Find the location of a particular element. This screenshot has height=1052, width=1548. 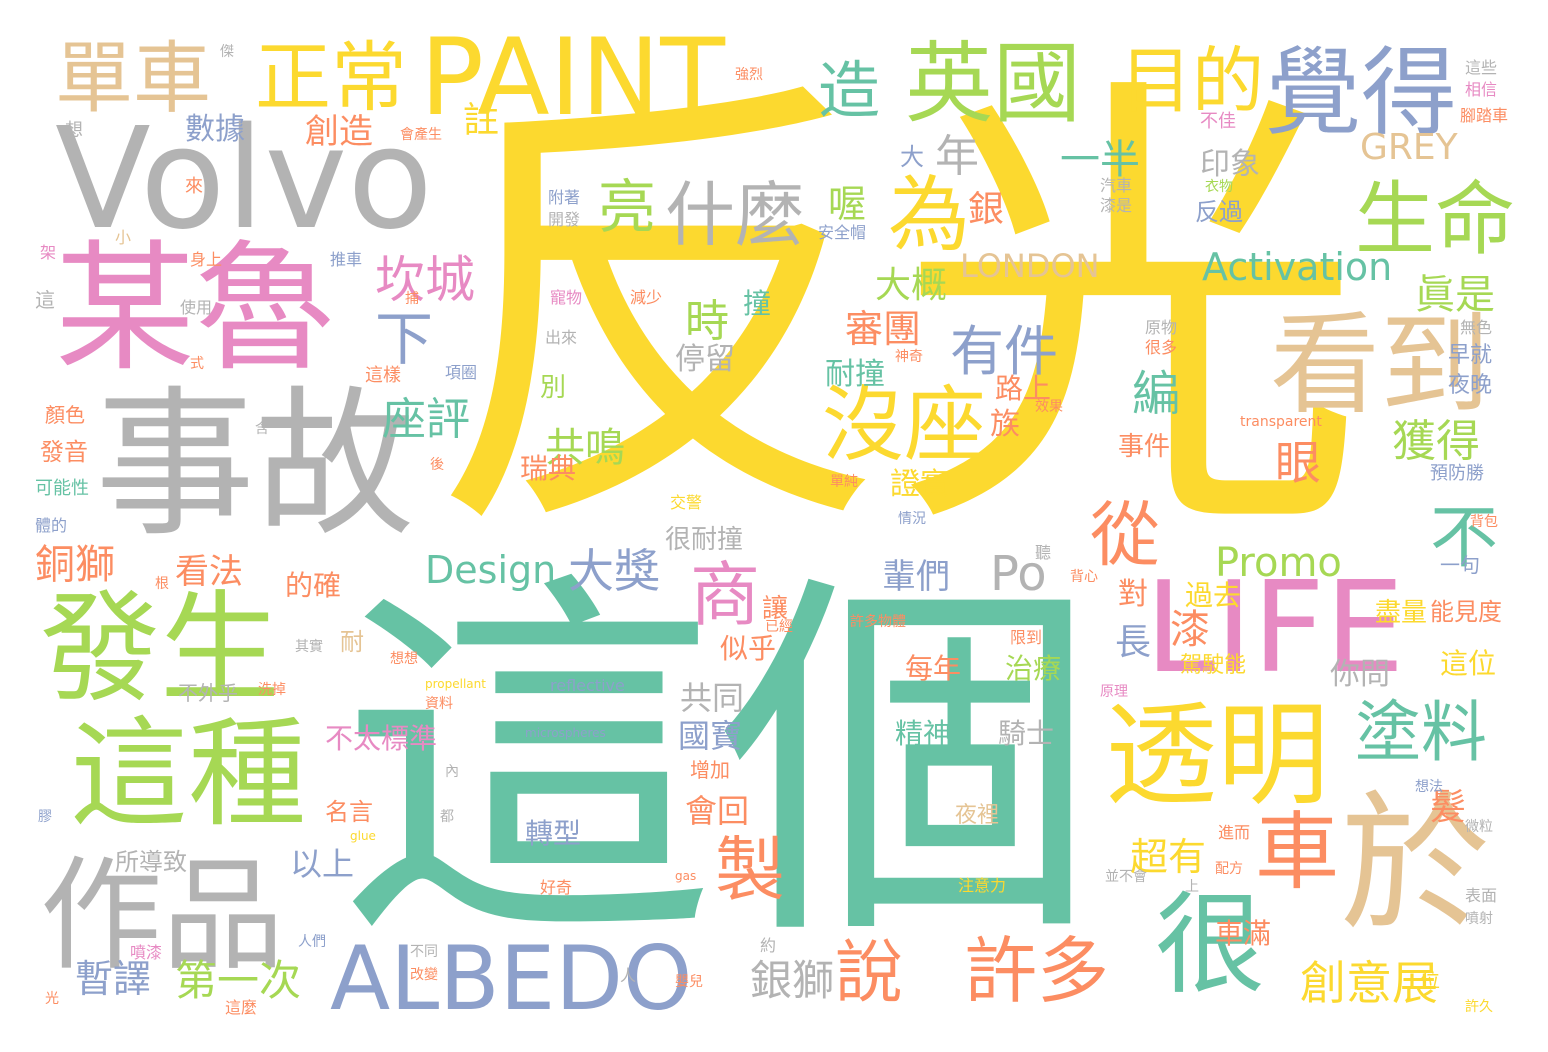

word-zhewei: 這位 is located at coordinates (1468, 663).